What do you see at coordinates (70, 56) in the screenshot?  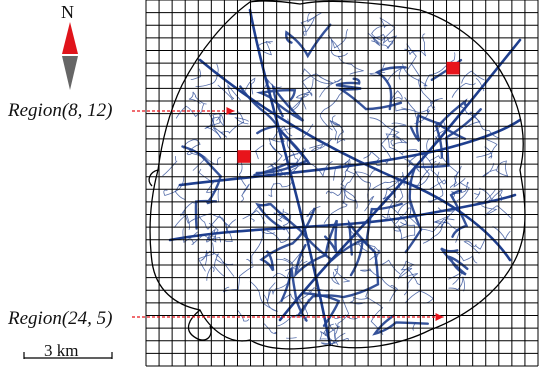 I see `north-arrow-icon` at bounding box center [70, 56].